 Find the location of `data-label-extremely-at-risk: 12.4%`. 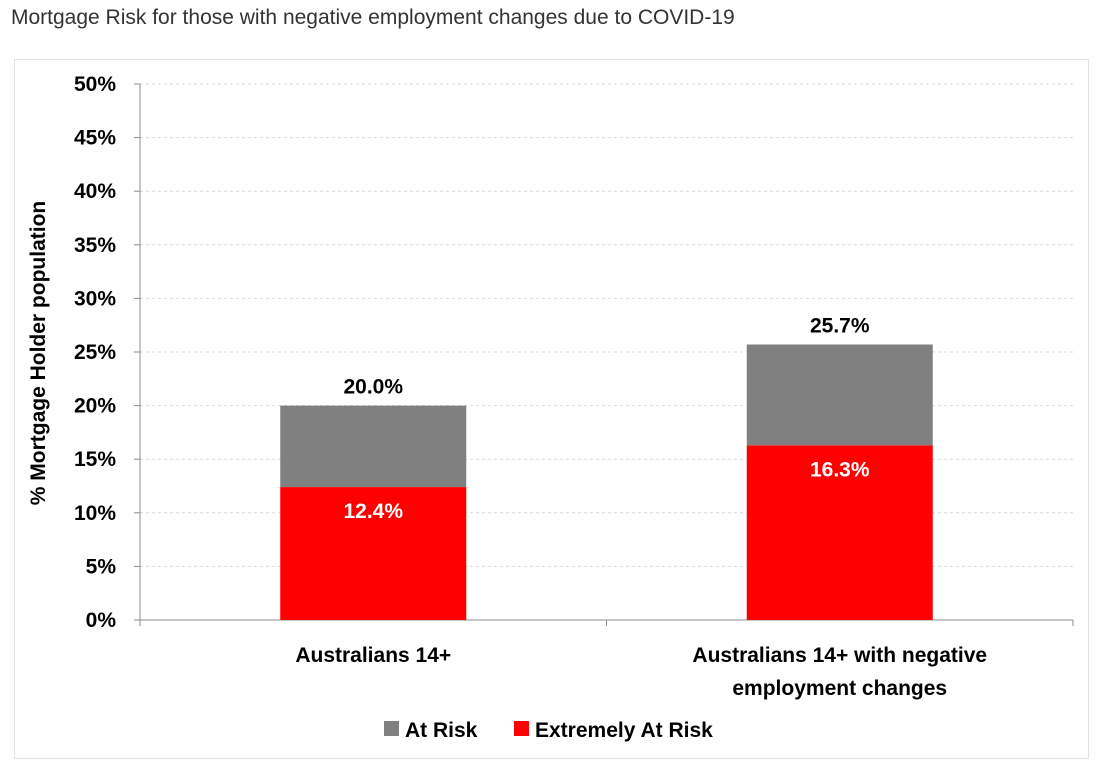

data-label-extremely-at-risk: 12.4% is located at coordinates (373, 511).